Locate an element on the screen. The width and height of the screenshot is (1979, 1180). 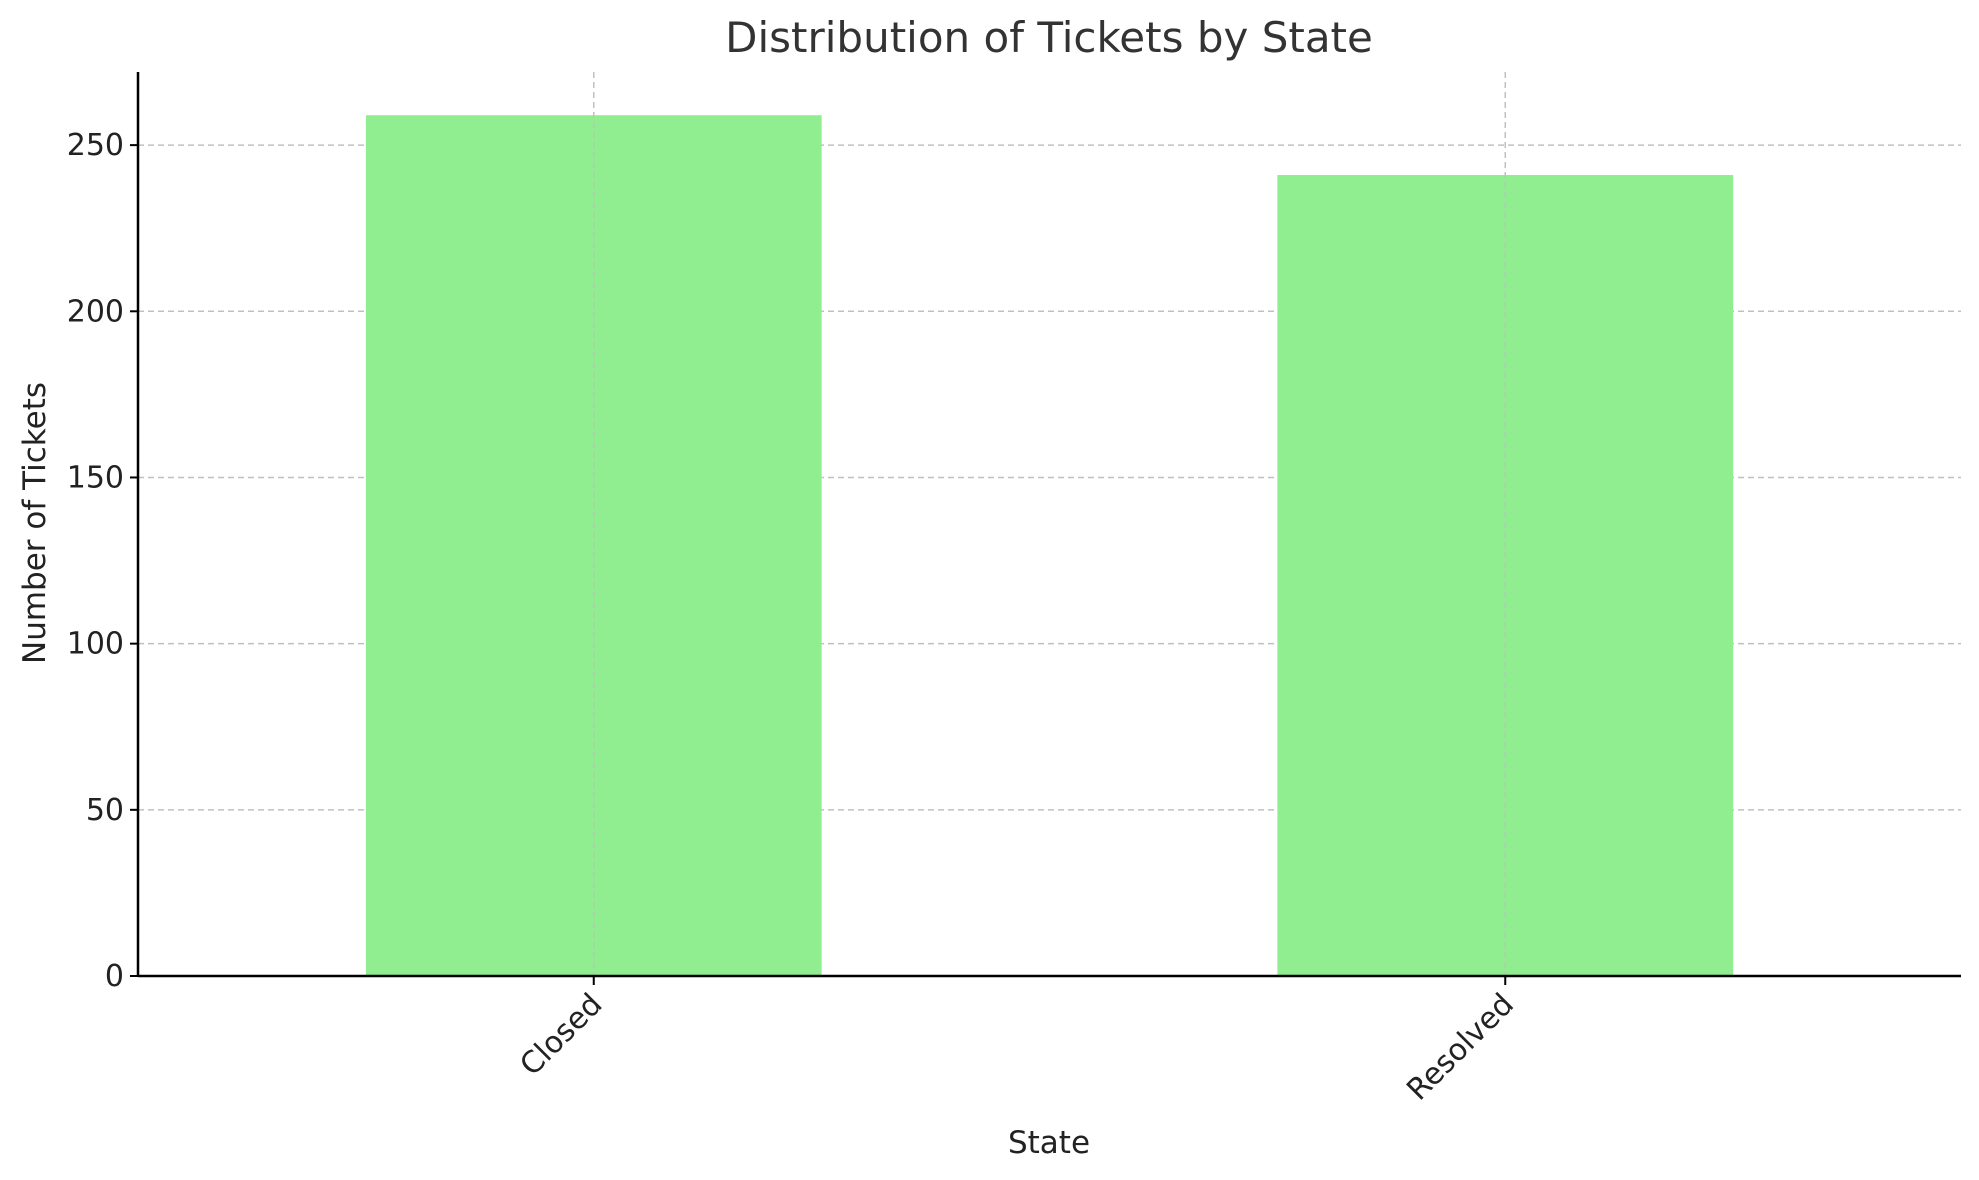
y-tick-label: 100 is located at coordinates (95, 644).